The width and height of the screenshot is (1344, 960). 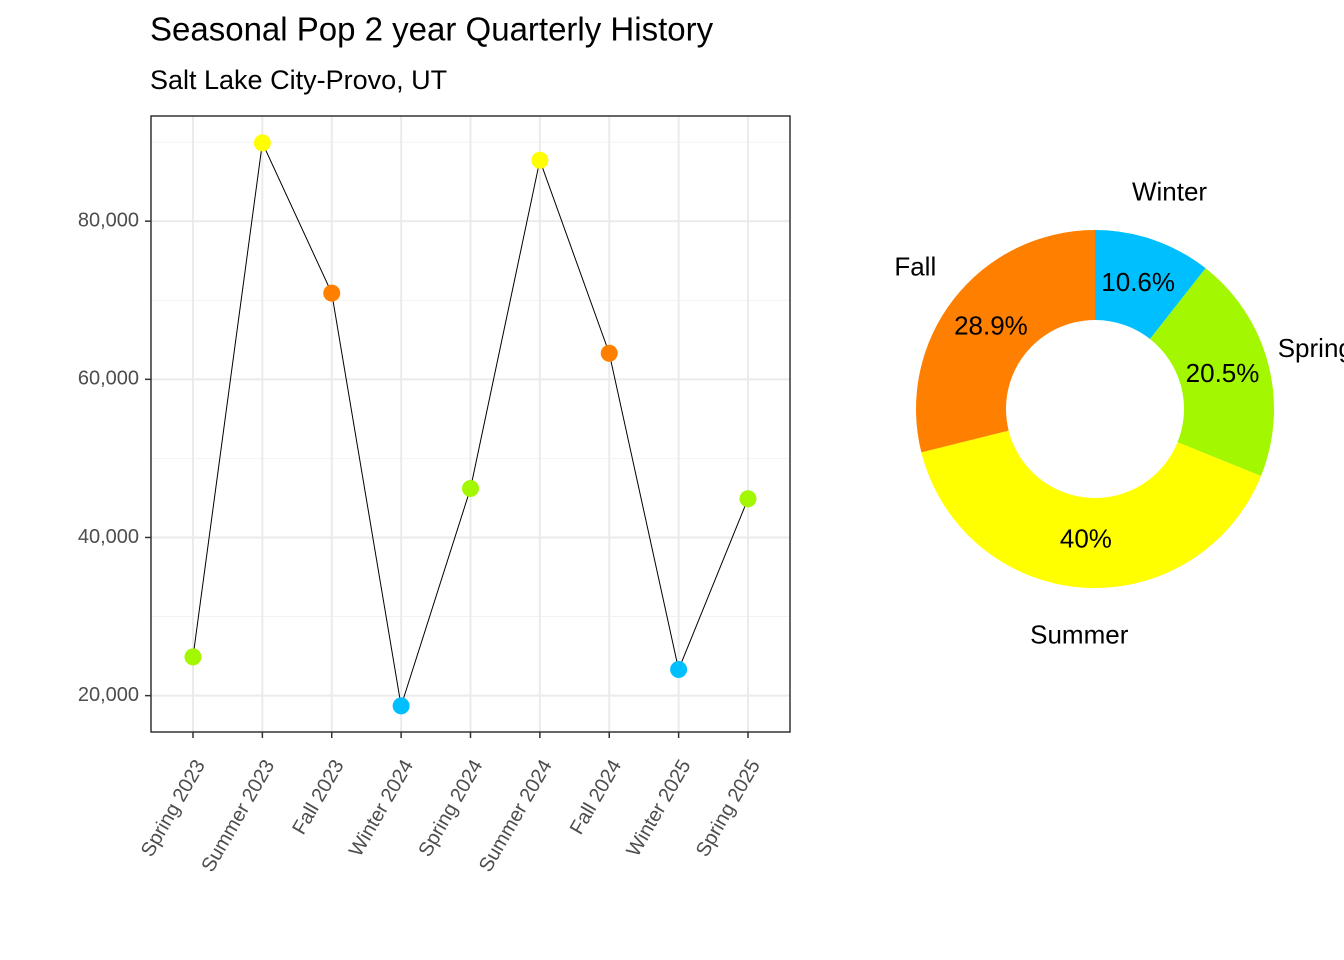 What do you see at coordinates (450, 808) in the screenshot?
I see `x-tick-label: Spring 2024` at bounding box center [450, 808].